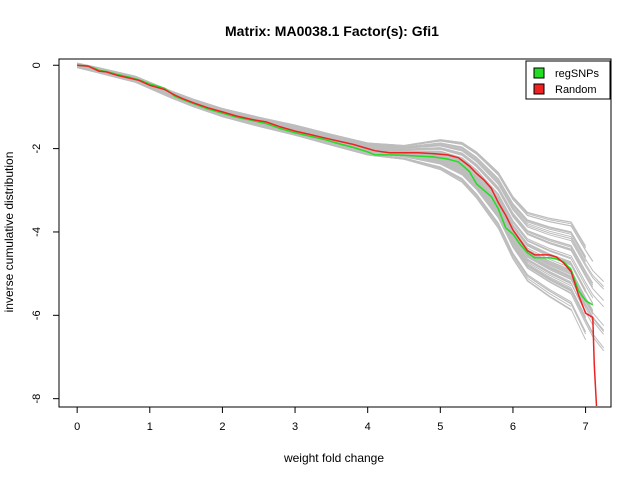 The image size is (640, 480). Describe the element at coordinates (222, 427) in the screenshot. I see `x-tick-label: 2` at that location.